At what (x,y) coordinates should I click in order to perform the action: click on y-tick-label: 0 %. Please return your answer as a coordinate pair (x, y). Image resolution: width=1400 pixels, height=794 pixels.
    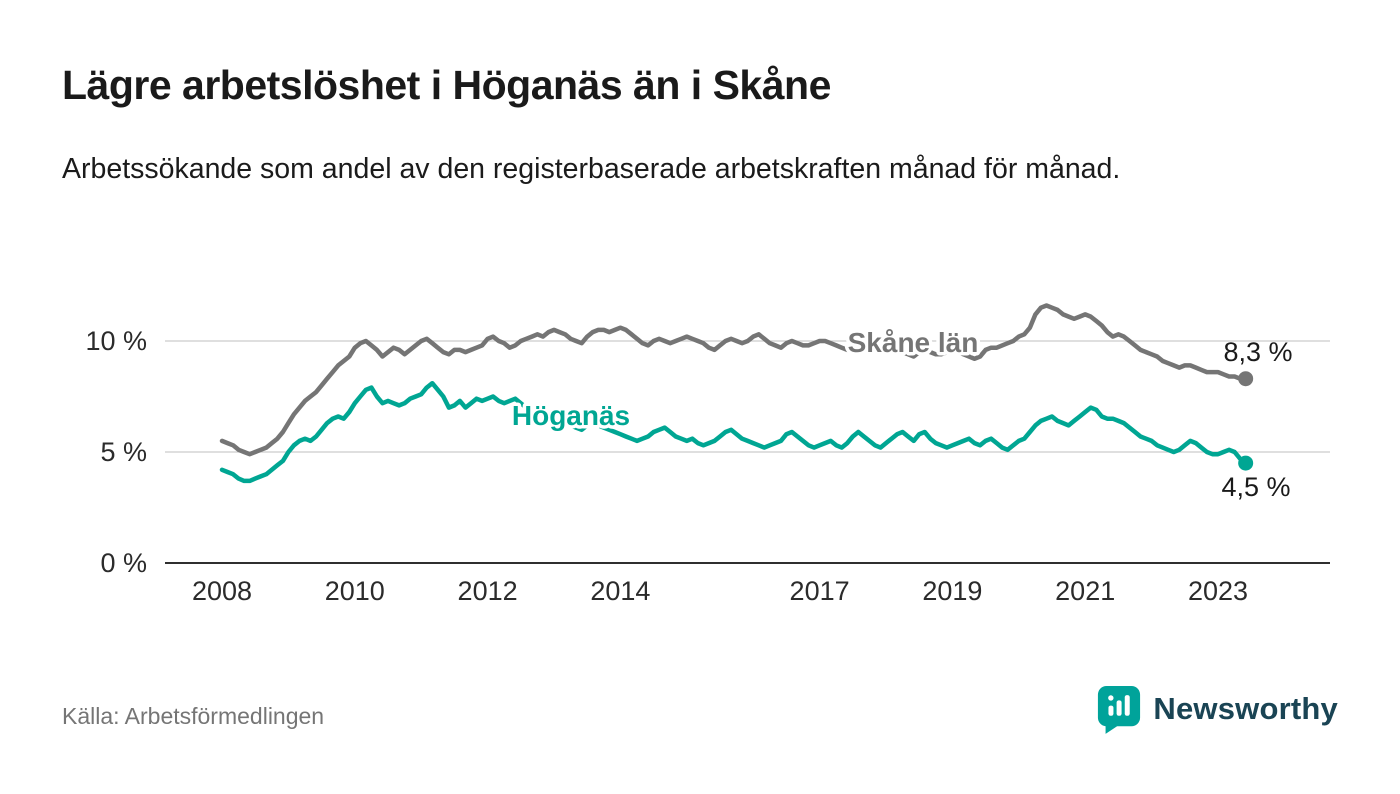
    Looking at the image, I should click on (123, 563).